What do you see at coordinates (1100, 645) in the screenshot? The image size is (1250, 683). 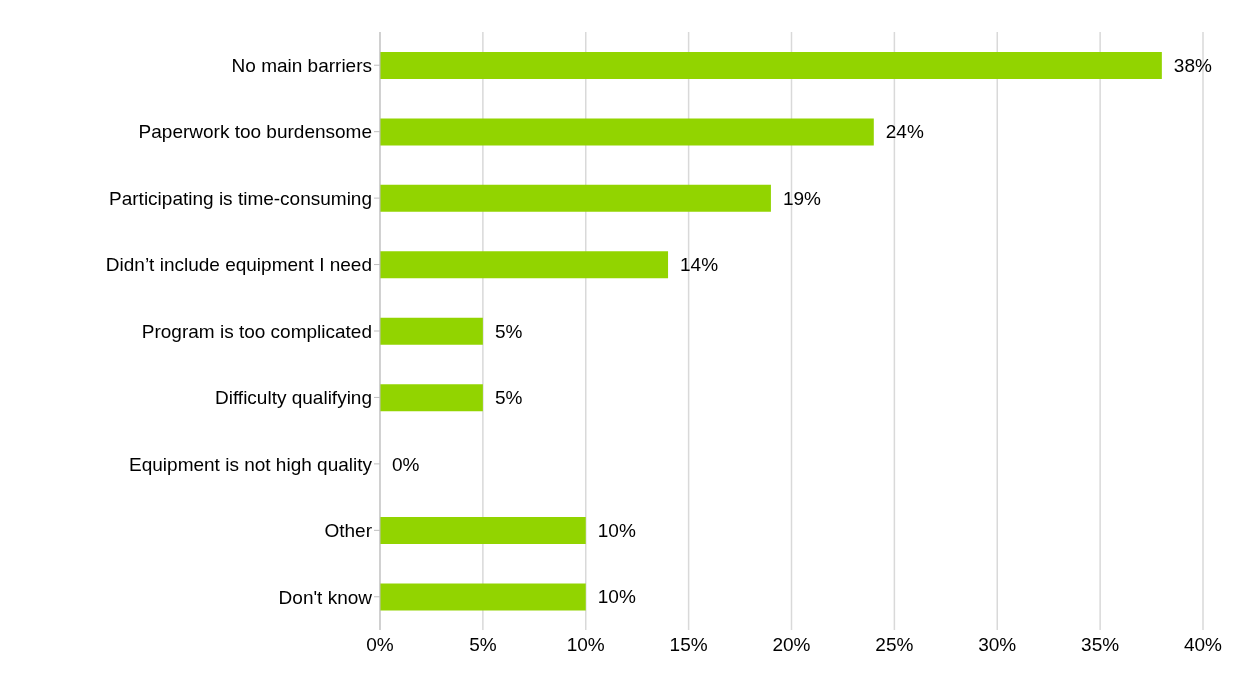 I see `x-tick-label: 35%` at bounding box center [1100, 645].